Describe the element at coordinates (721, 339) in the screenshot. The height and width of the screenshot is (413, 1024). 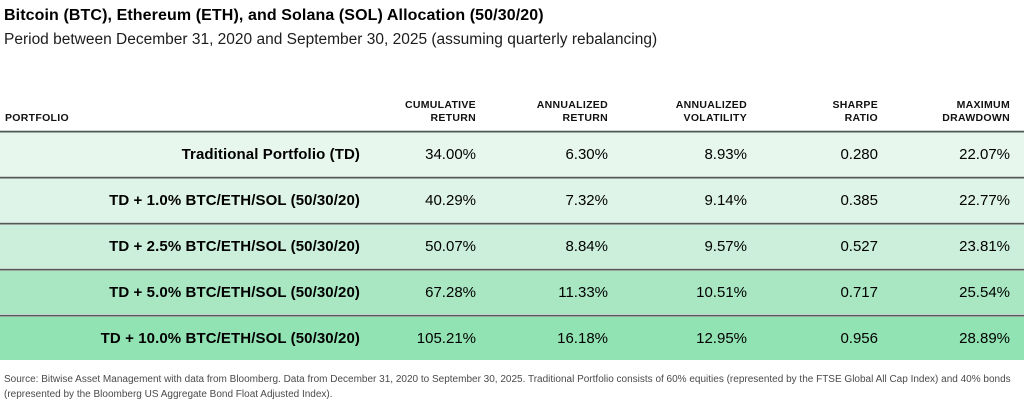
I see `annualized-volatility-cell: 12.95%` at that location.